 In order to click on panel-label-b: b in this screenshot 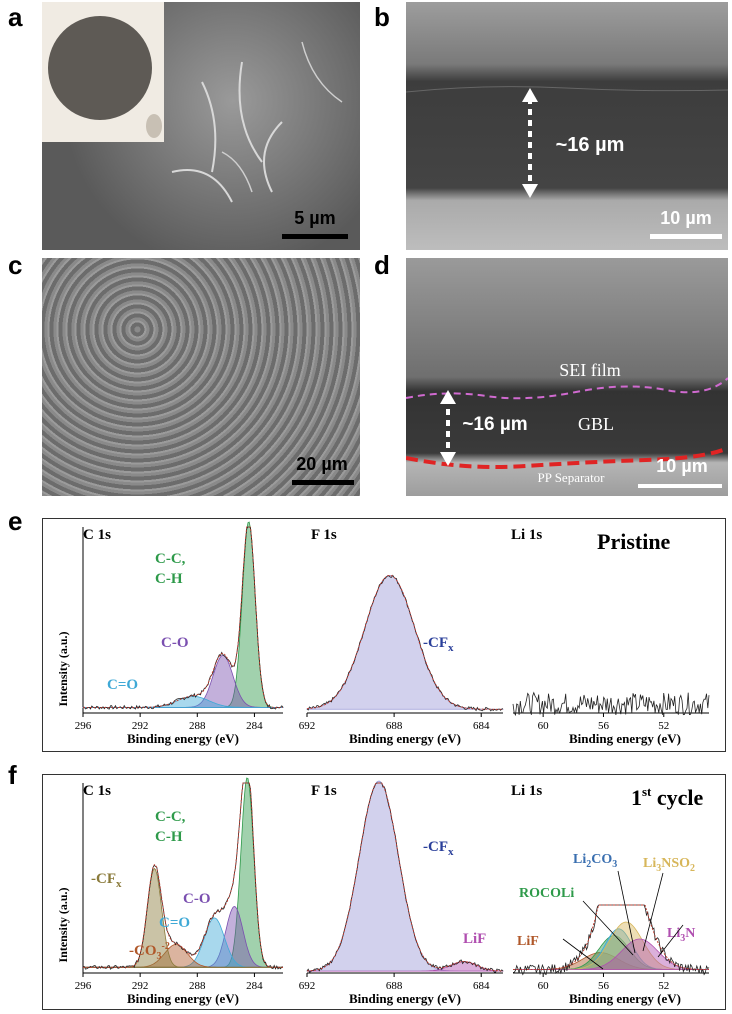, I will do `click(382, 17)`.